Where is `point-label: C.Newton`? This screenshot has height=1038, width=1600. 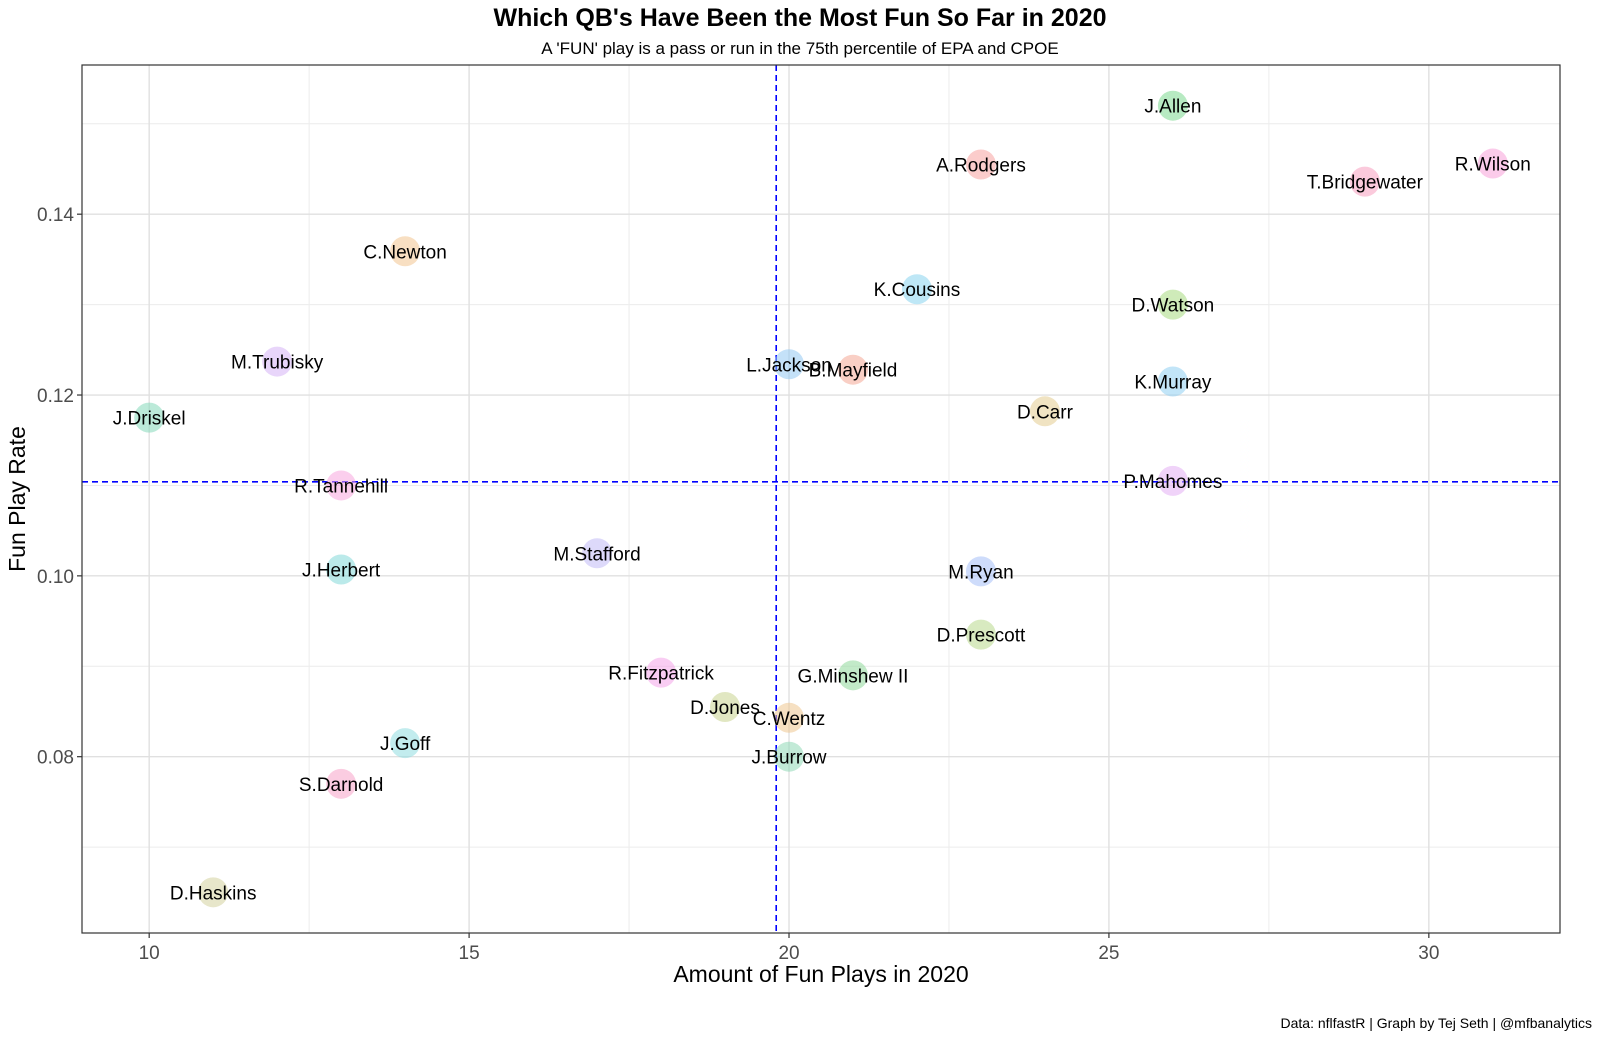 point-label: C.Newton is located at coordinates (404, 252).